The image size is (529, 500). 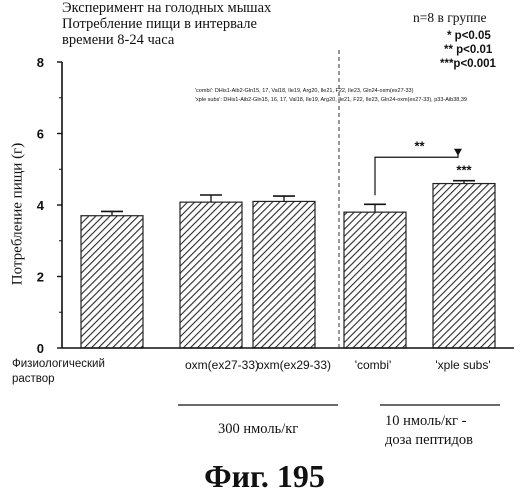 I want to click on y-tick-label-4: 8, so click(x=40, y=62).